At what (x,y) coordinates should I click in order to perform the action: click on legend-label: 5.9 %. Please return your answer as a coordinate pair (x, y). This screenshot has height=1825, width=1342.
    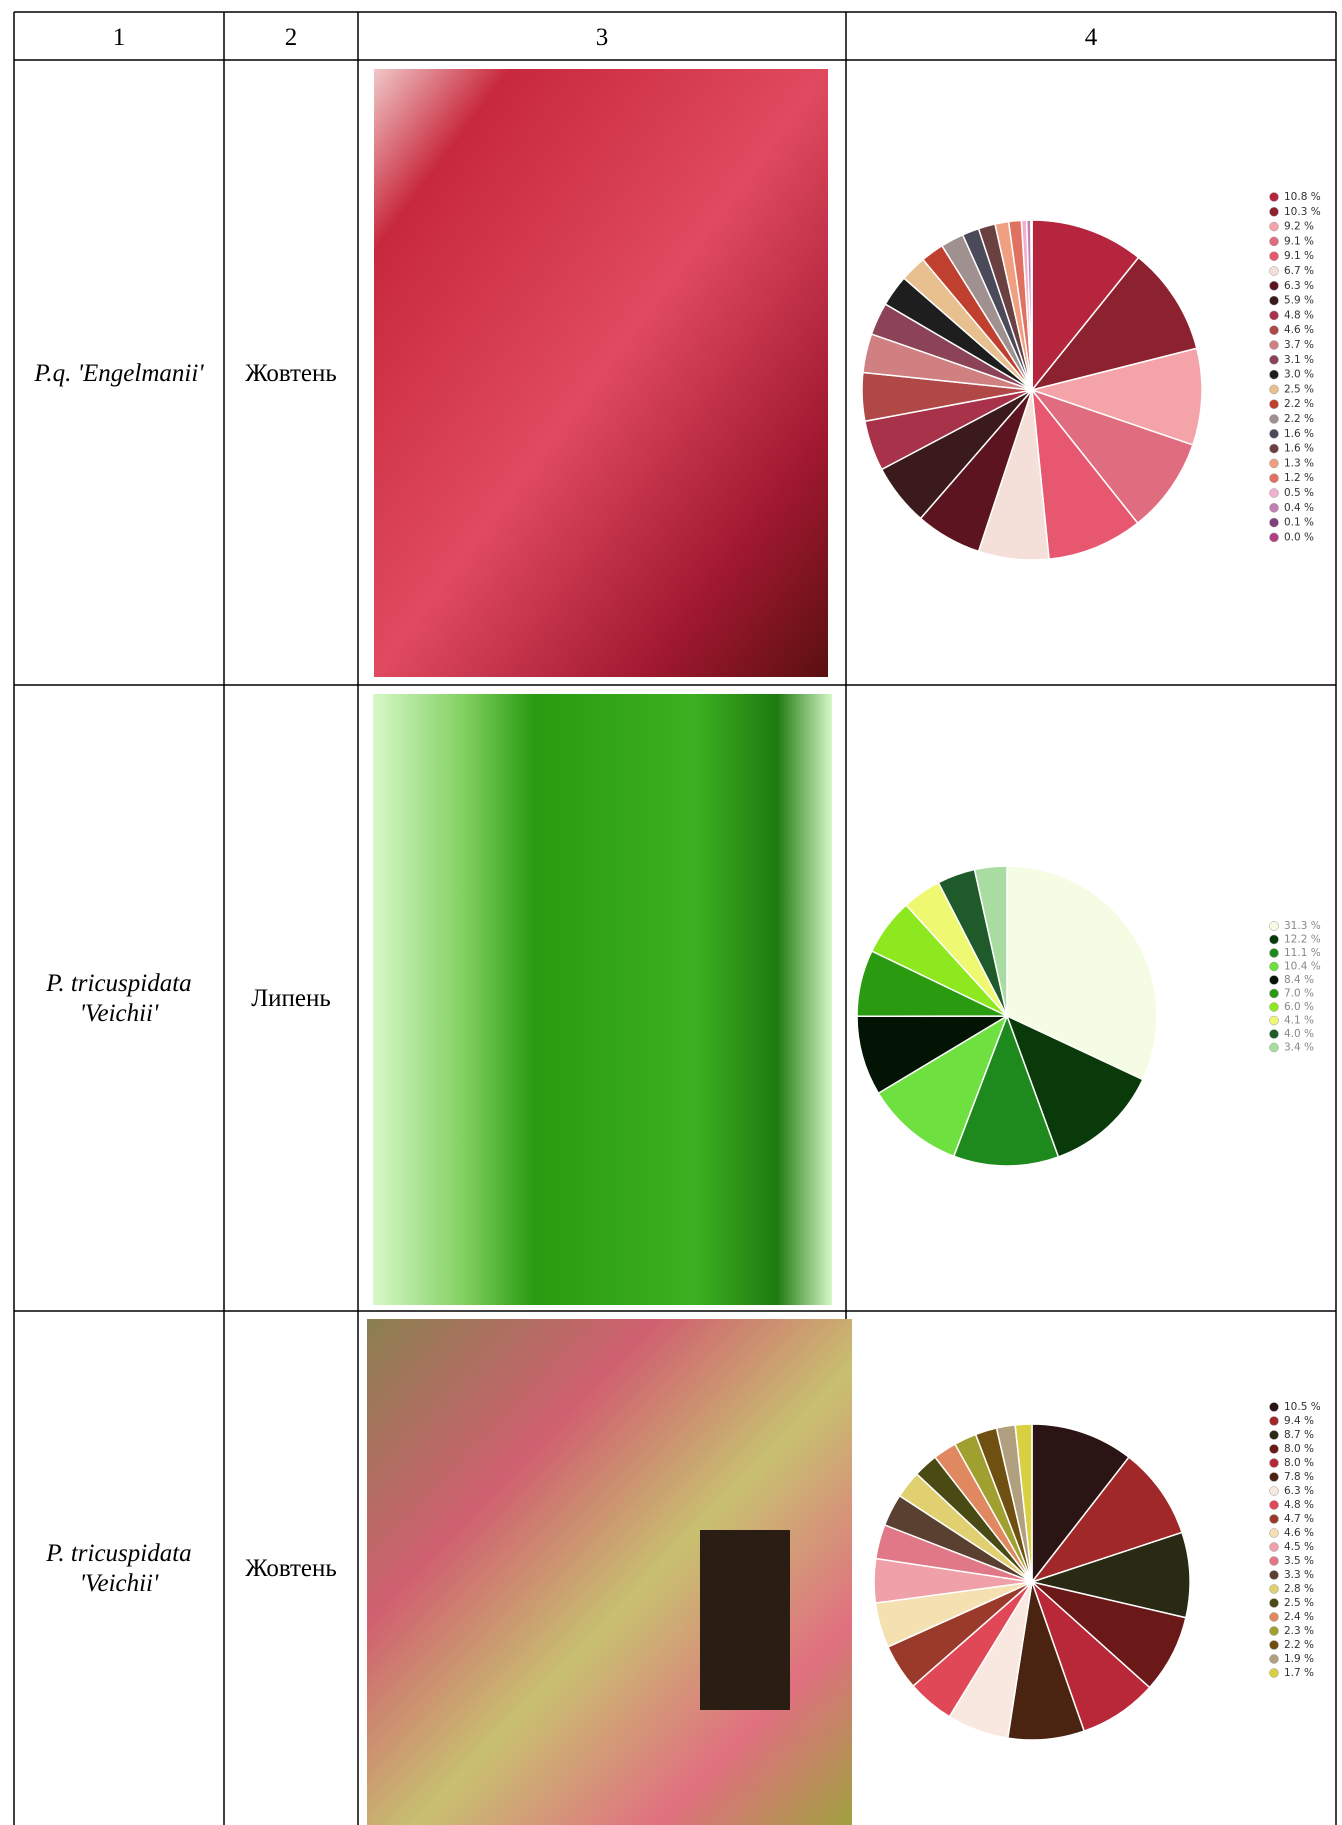
    Looking at the image, I should click on (1299, 301).